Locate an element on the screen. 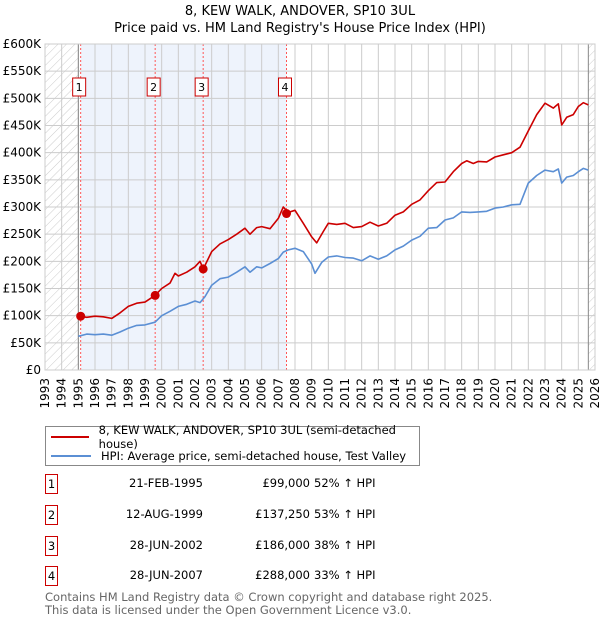 The image size is (600, 620). sale-label-number: 2 is located at coordinates (153, 87).